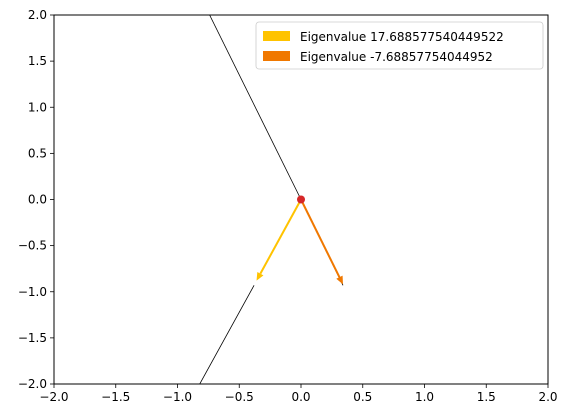  I want to click on x-tick-label: −0.5, so click(239, 397).